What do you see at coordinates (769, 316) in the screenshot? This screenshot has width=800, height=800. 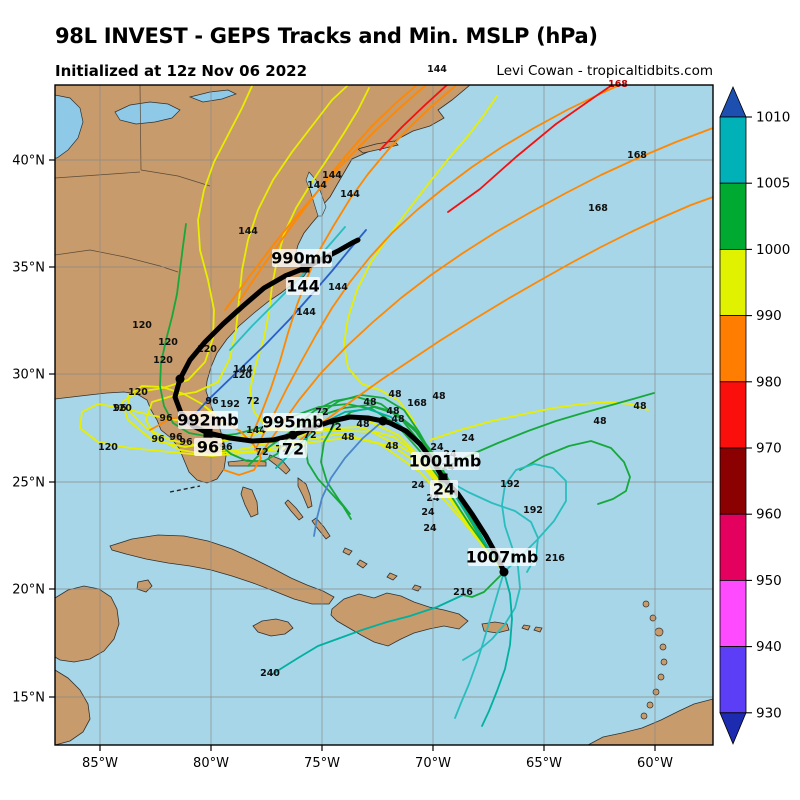 I see `colorbar-tick-label: 990` at bounding box center [769, 316].